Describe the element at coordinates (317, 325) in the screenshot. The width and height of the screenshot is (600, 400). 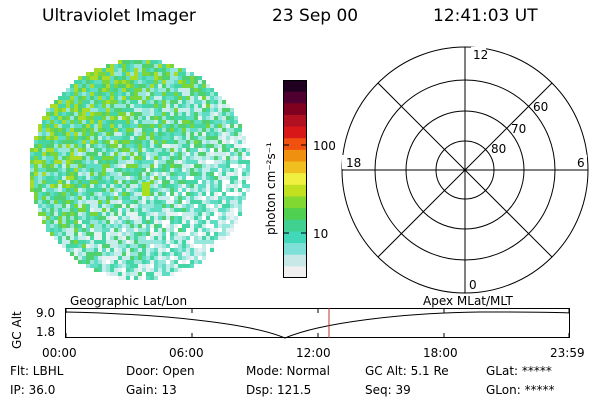
I see `altitude-curve` at that location.